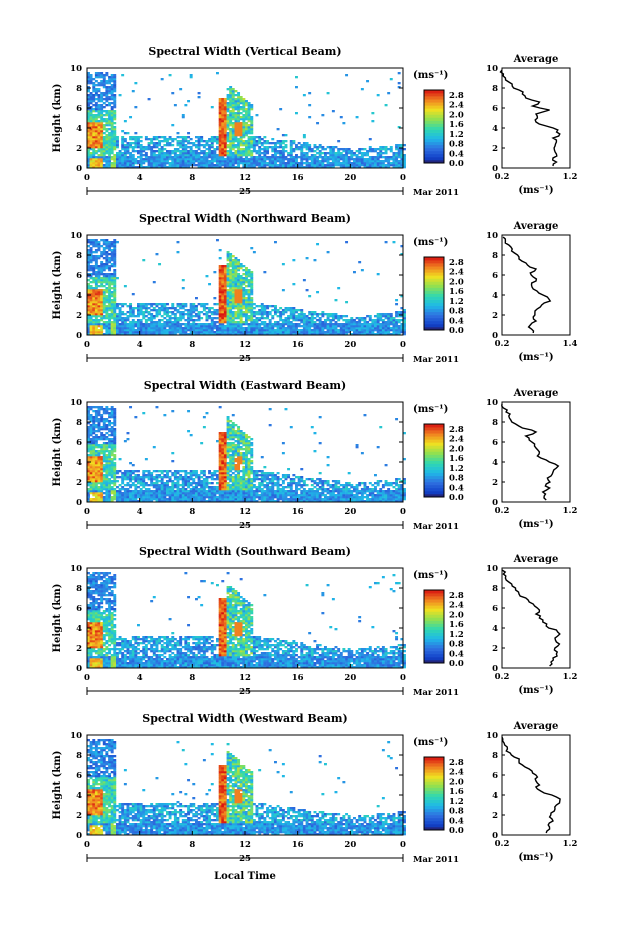 The height and width of the screenshot is (929, 624). What do you see at coordinates (245, 385) in the screenshot?
I see `panel-title: Spectral Width (Eastward Beam)` at bounding box center [245, 385].